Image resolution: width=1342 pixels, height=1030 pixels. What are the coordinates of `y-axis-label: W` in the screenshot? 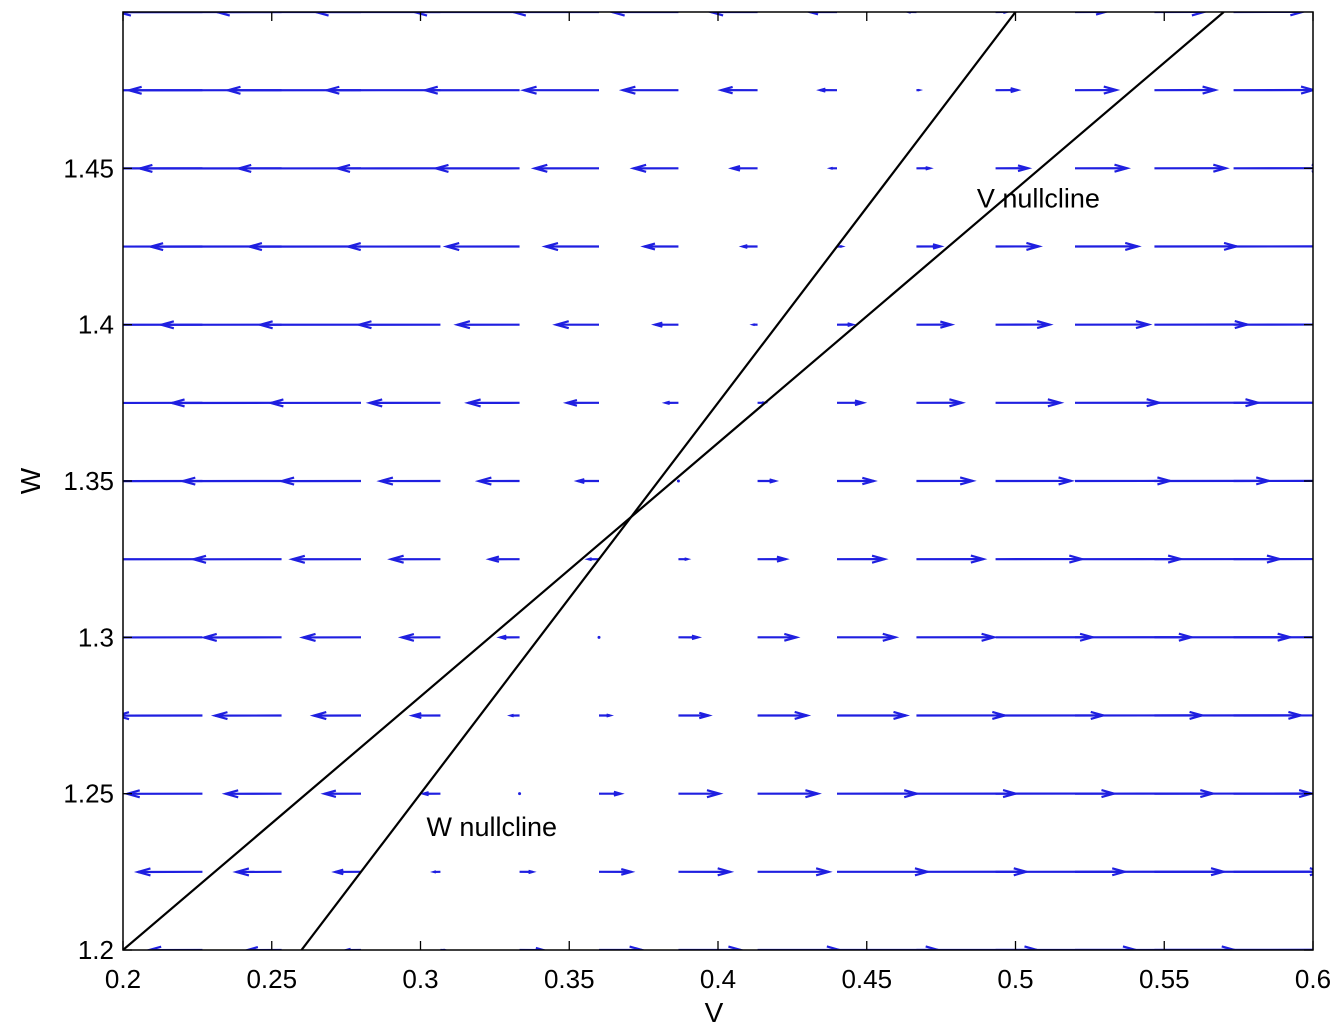 It's located at (30, 480).